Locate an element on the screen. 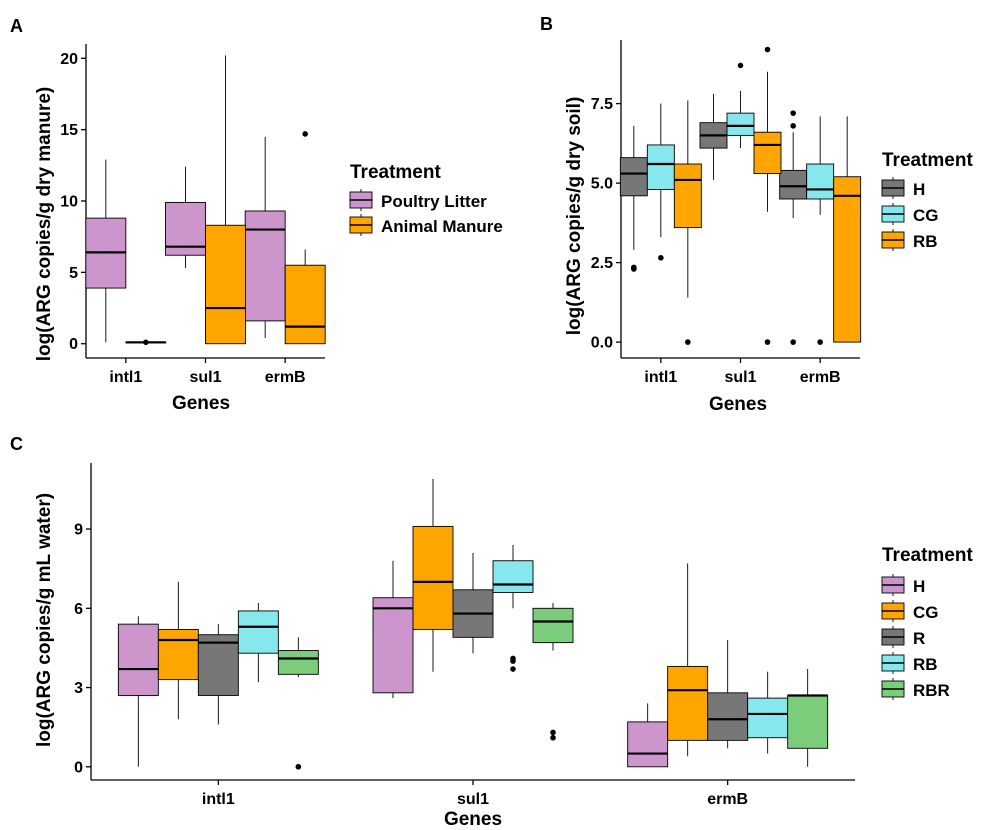  panel-b-legend-entry: H is located at coordinates (903, 188).